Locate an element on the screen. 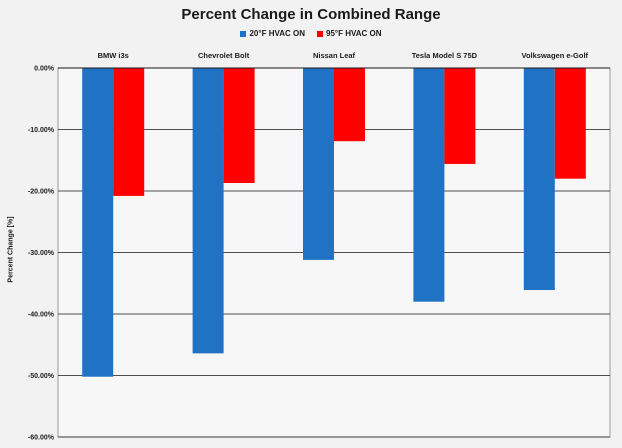 This screenshot has width=622, height=448. y-tick-label: -40.00% is located at coordinates (41, 315).